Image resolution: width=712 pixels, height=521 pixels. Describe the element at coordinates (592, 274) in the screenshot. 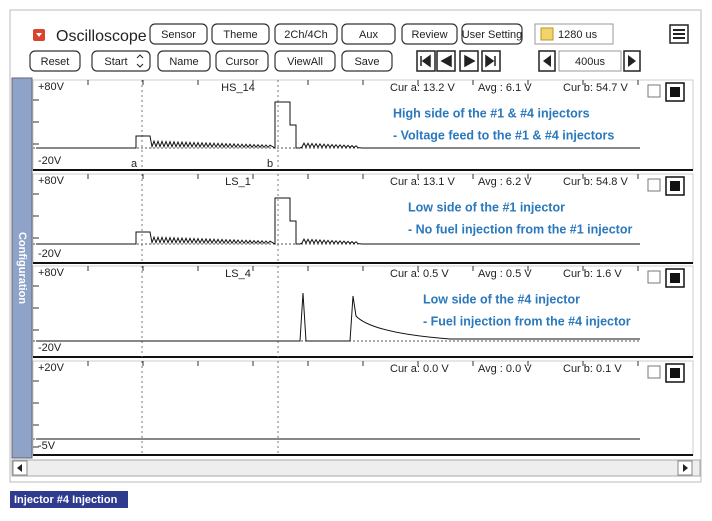

I see `cursor-b-value: Cur b: 1.6 V` at that location.